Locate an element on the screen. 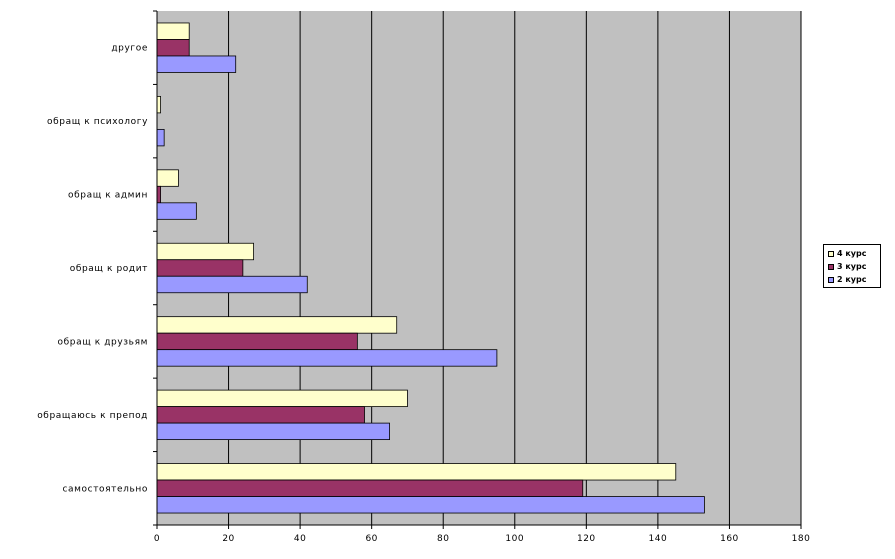  legend: 4 курс 3 курс 2 курс is located at coordinates (852, 266).